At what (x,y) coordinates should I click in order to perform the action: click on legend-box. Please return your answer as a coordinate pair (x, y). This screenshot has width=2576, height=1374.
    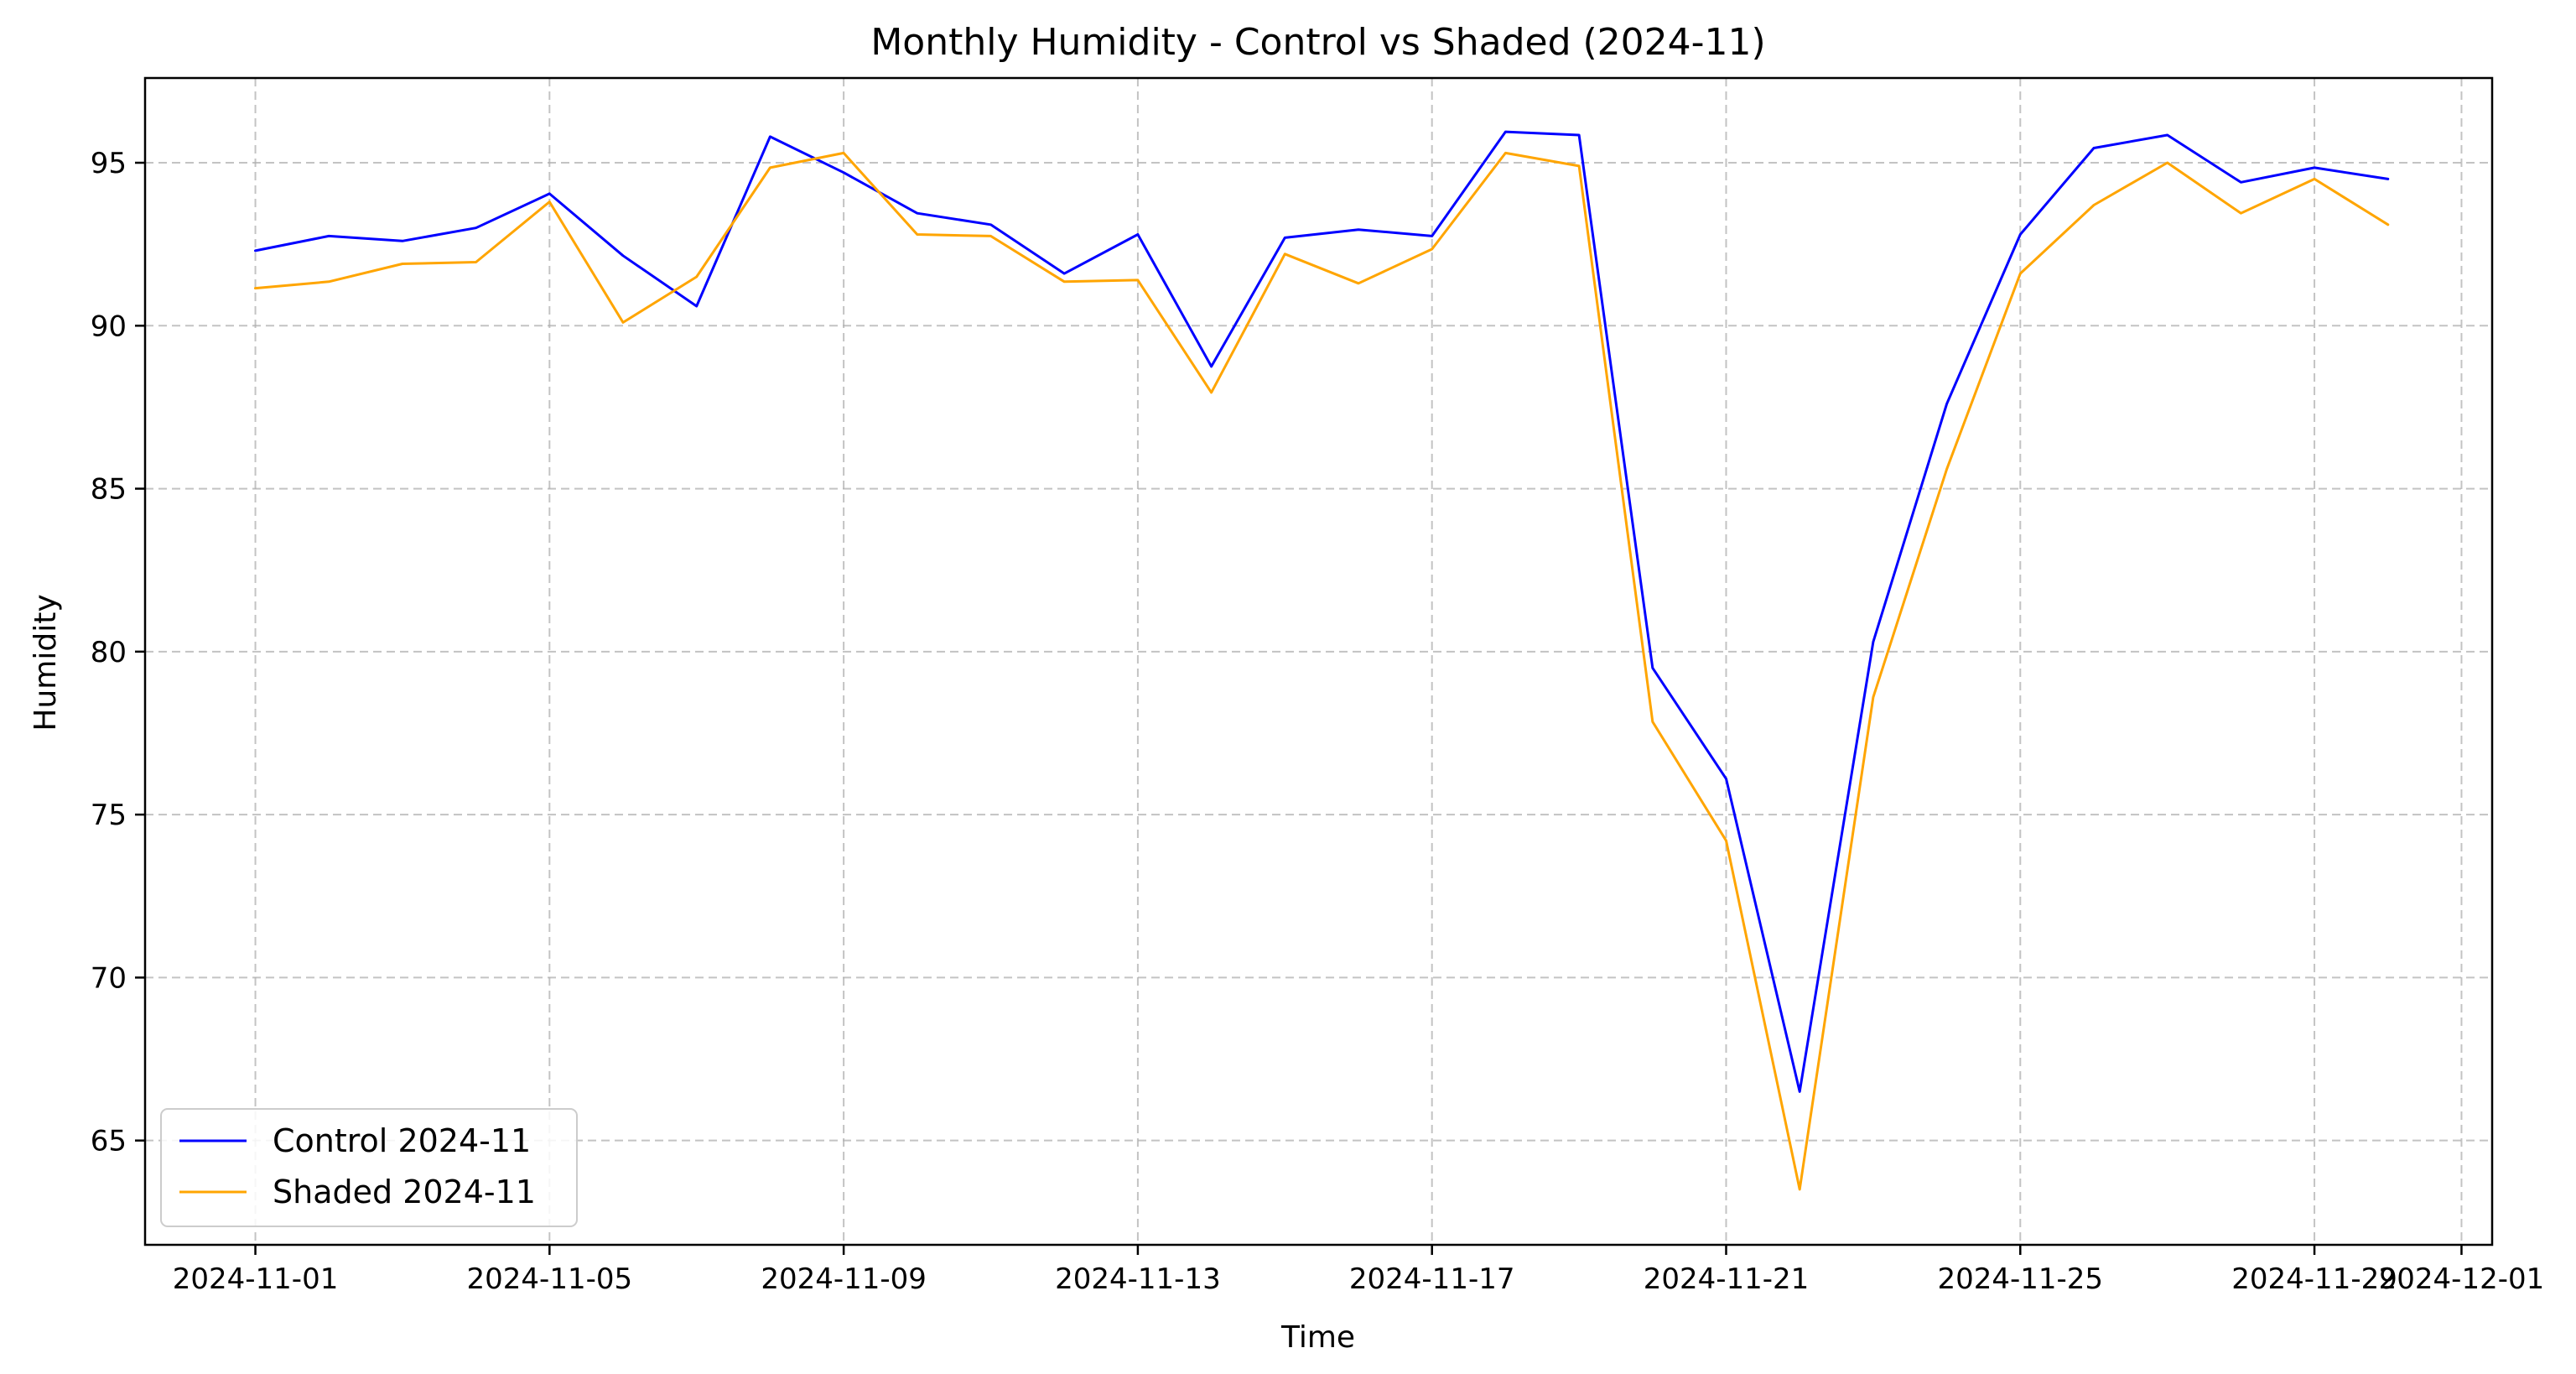
    Looking at the image, I should click on (369, 1167).